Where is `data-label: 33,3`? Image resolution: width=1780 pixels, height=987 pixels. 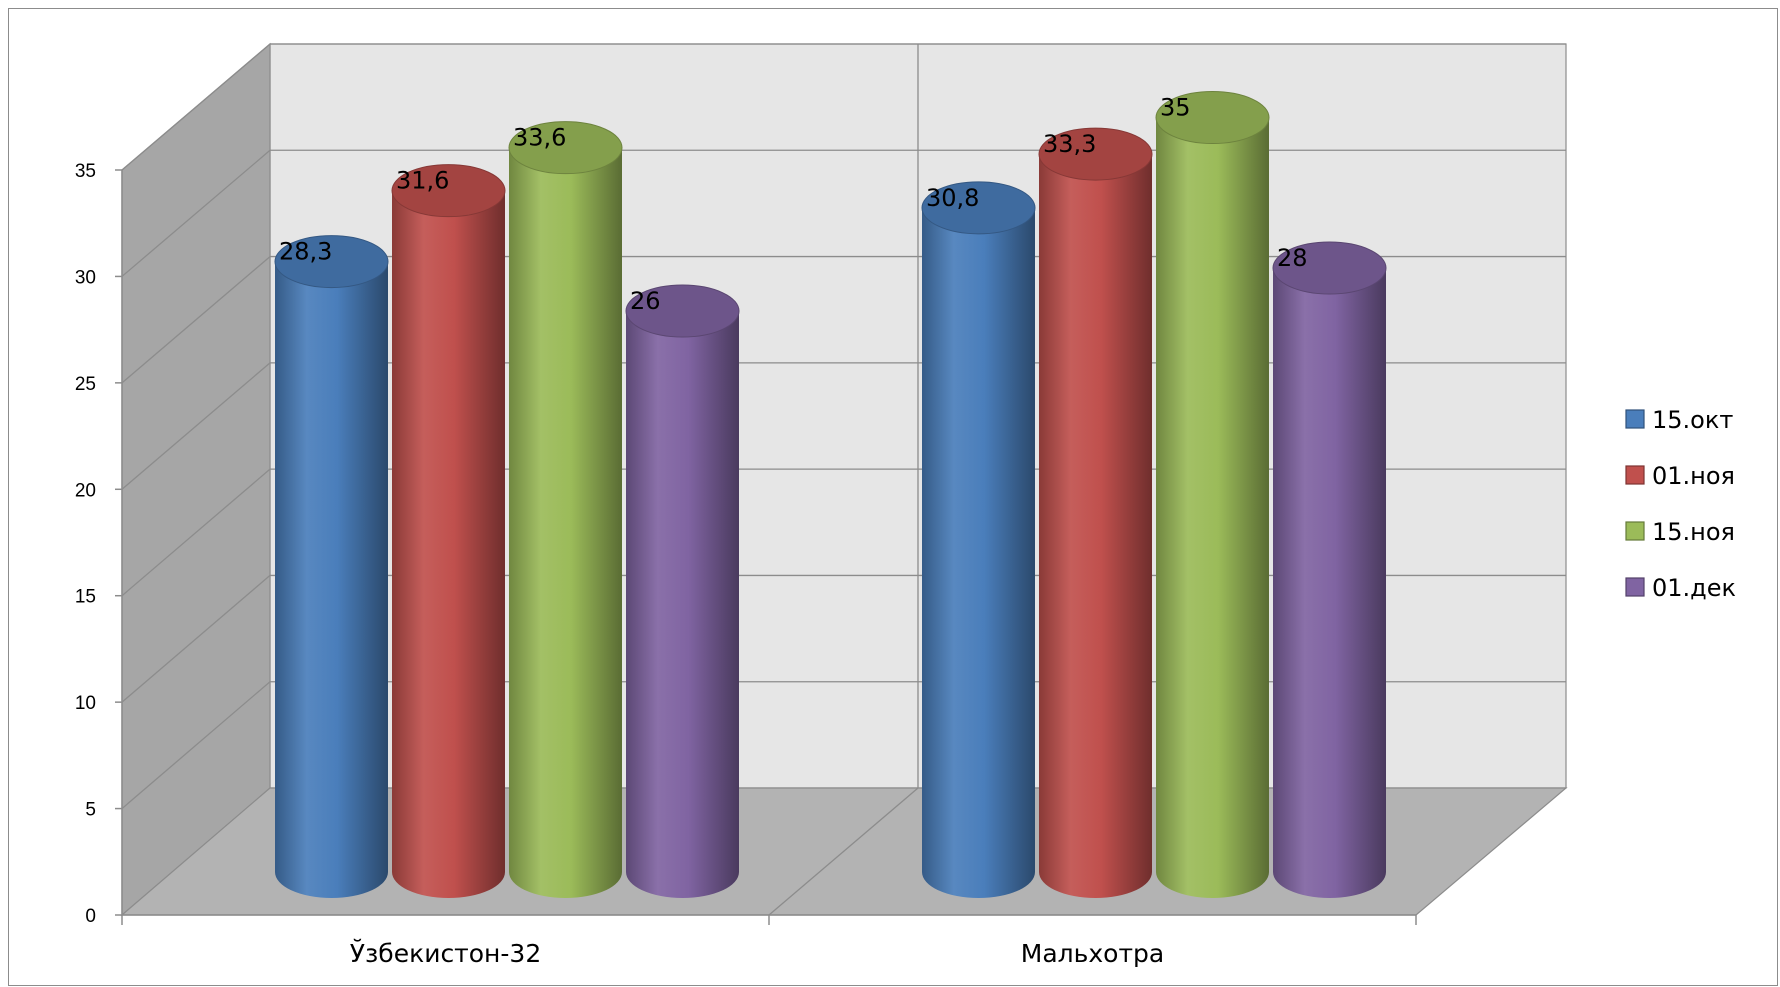 data-label: 33,3 is located at coordinates (1069, 144).